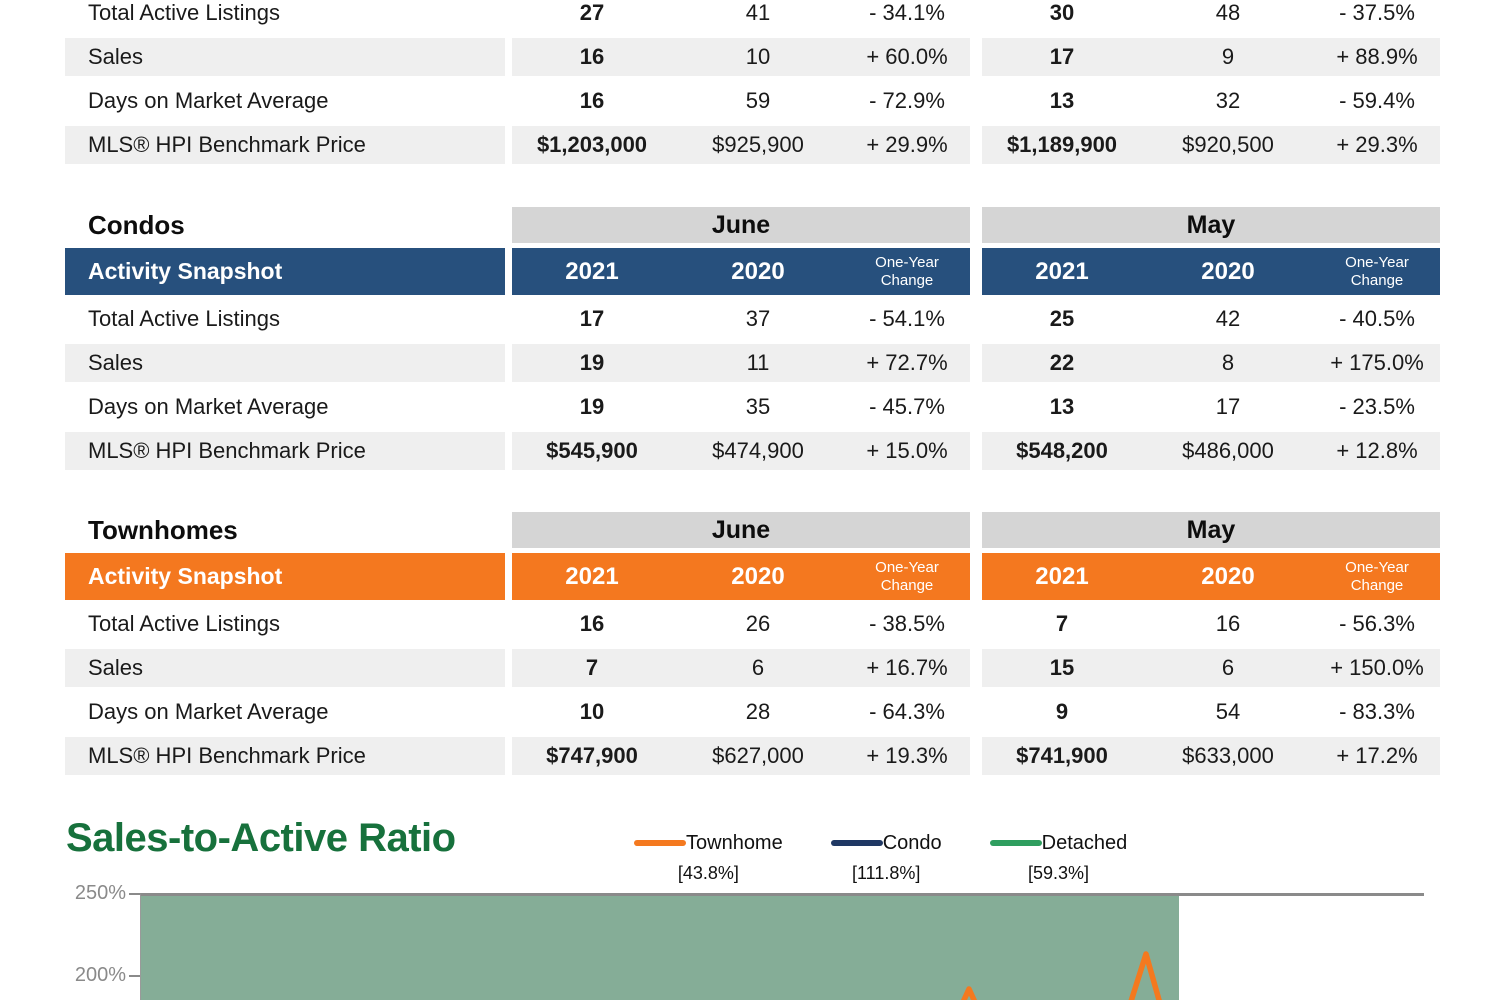  Describe the element at coordinates (1061, 975) in the screenshot. I see `townhome-ratio-line` at that location.